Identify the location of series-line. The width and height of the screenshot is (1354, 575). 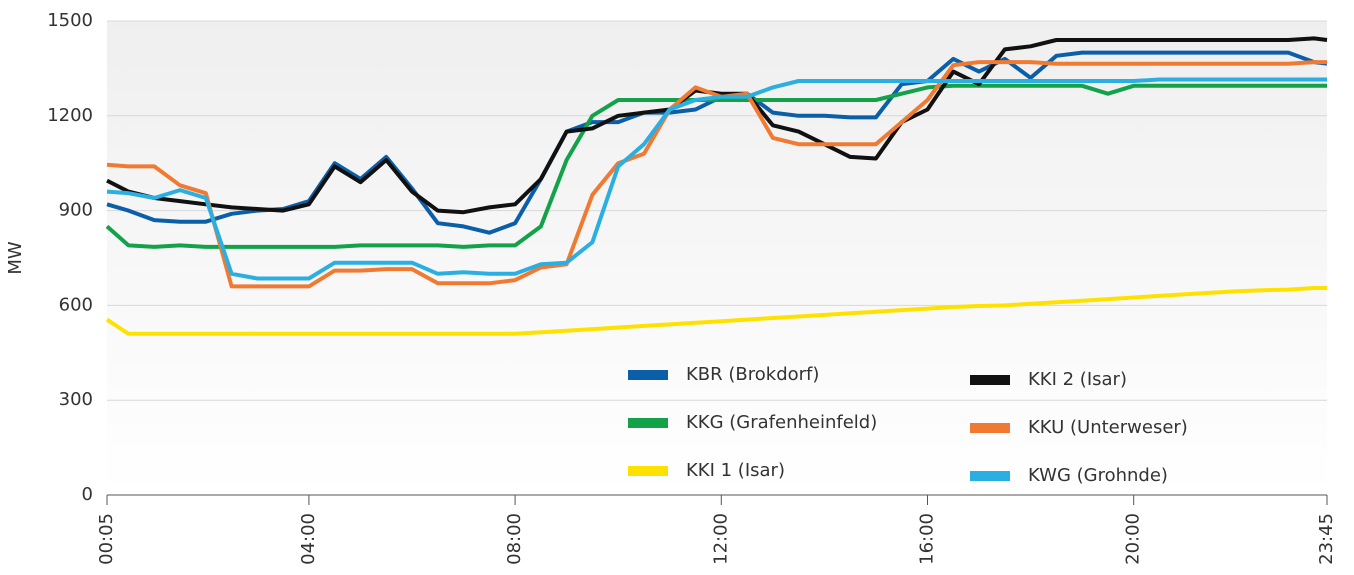
(716, 311).